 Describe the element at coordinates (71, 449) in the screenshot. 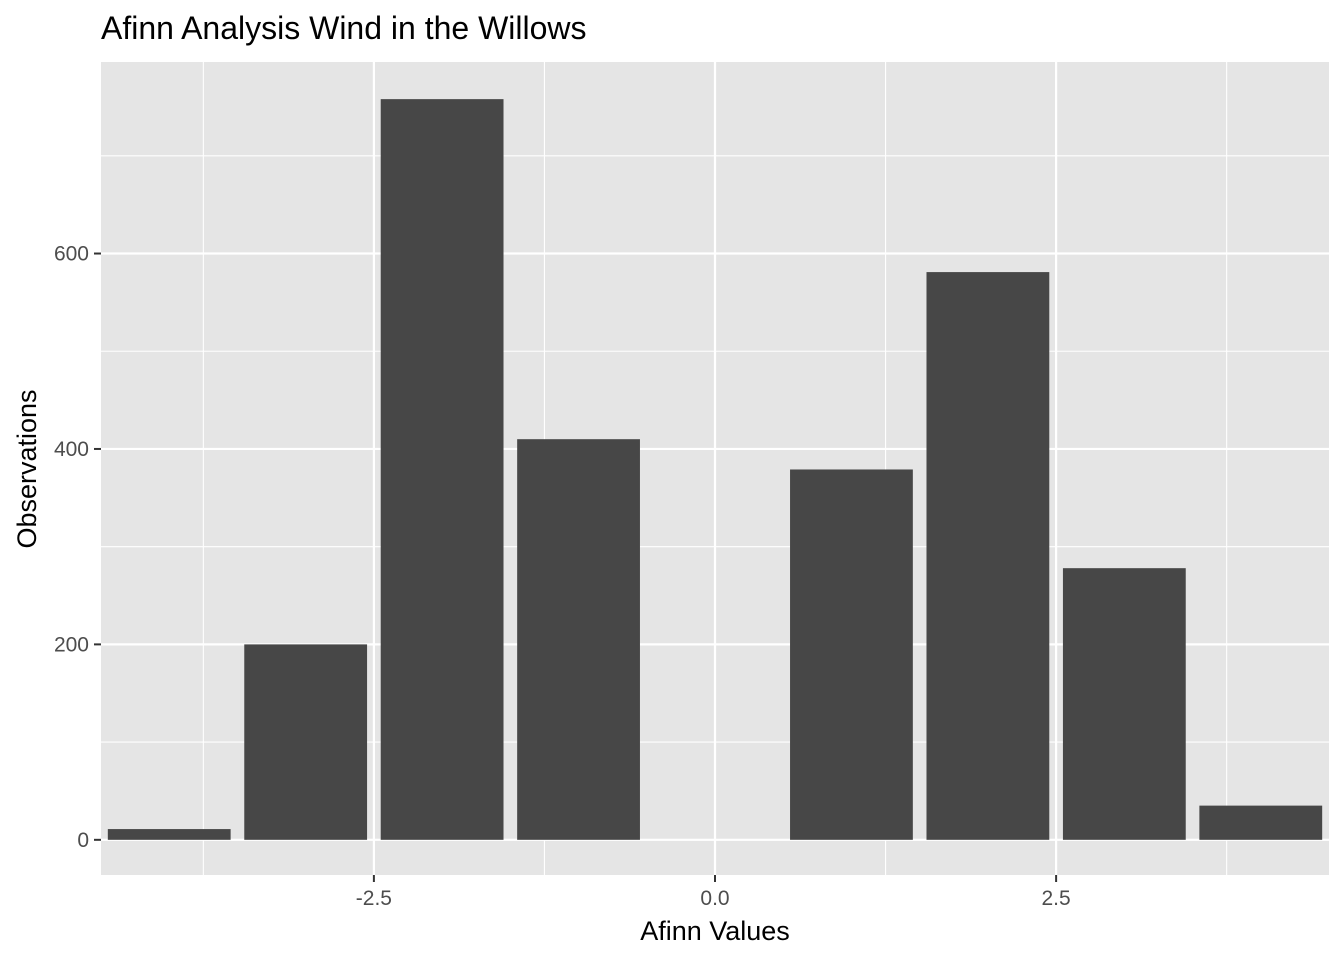

I see `y-tick-label: 400` at that location.